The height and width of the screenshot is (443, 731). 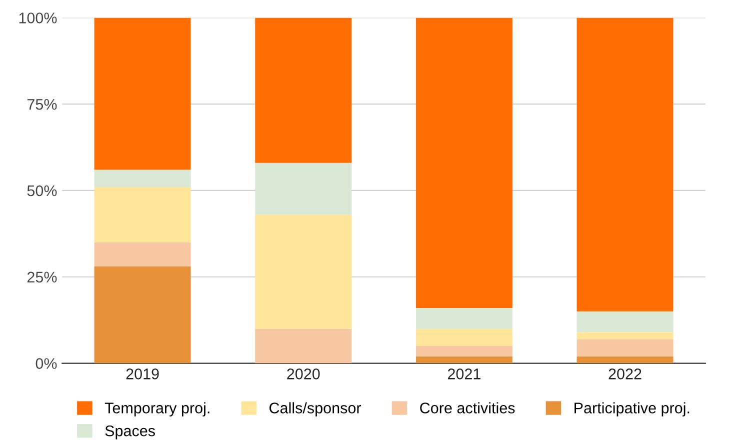 What do you see at coordinates (130, 432) in the screenshot?
I see `legend-label: Spaces` at bounding box center [130, 432].